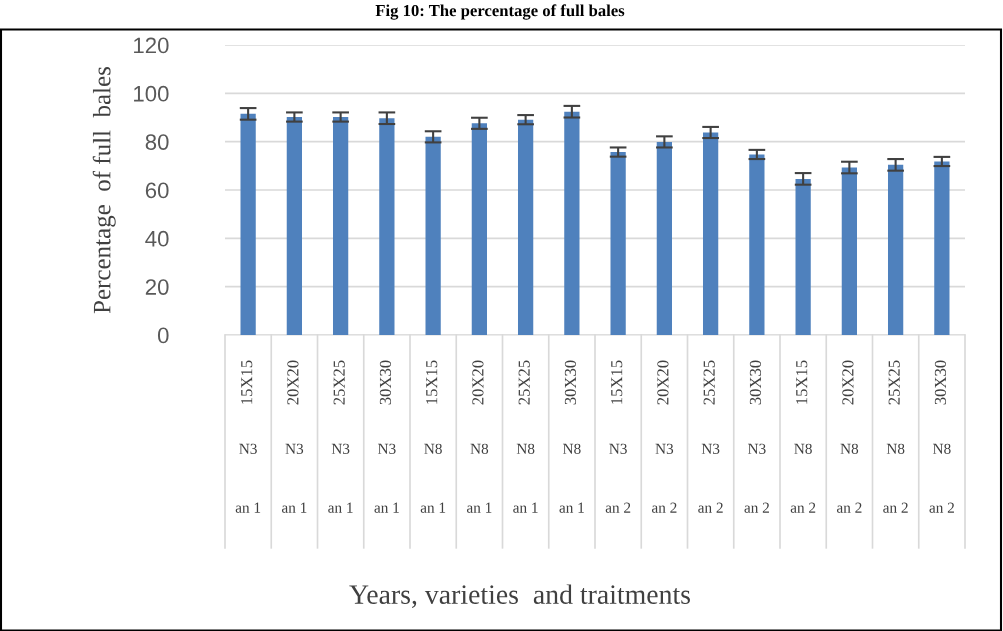 The image size is (1003, 631). Describe the element at coordinates (664, 436) in the screenshot. I see `category-label: 20X20 N3 an 2` at that location.